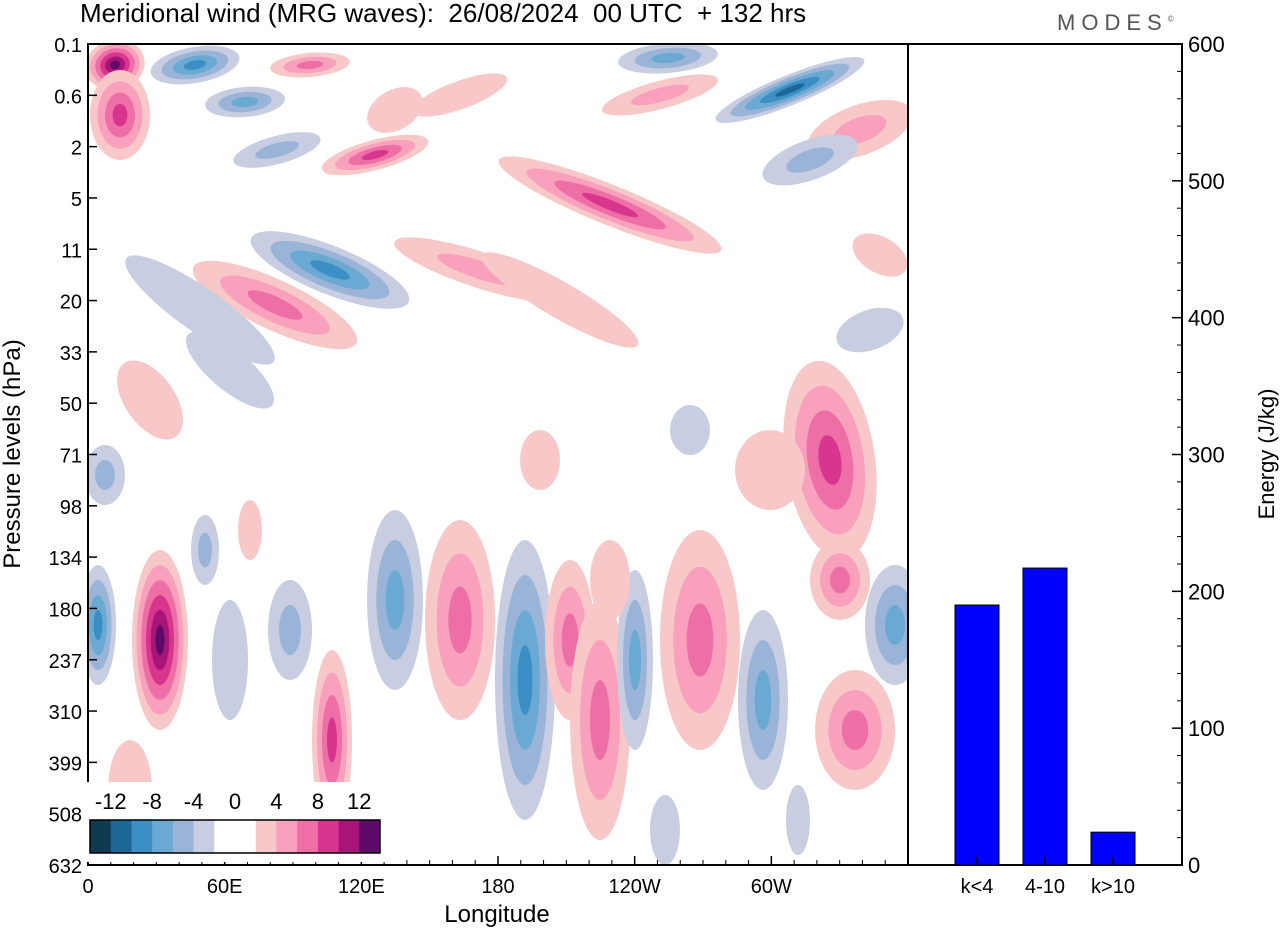 The width and height of the screenshot is (1280, 930). Describe the element at coordinates (65, 764) in the screenshot. I see `y-tick-label: 399` at that location.